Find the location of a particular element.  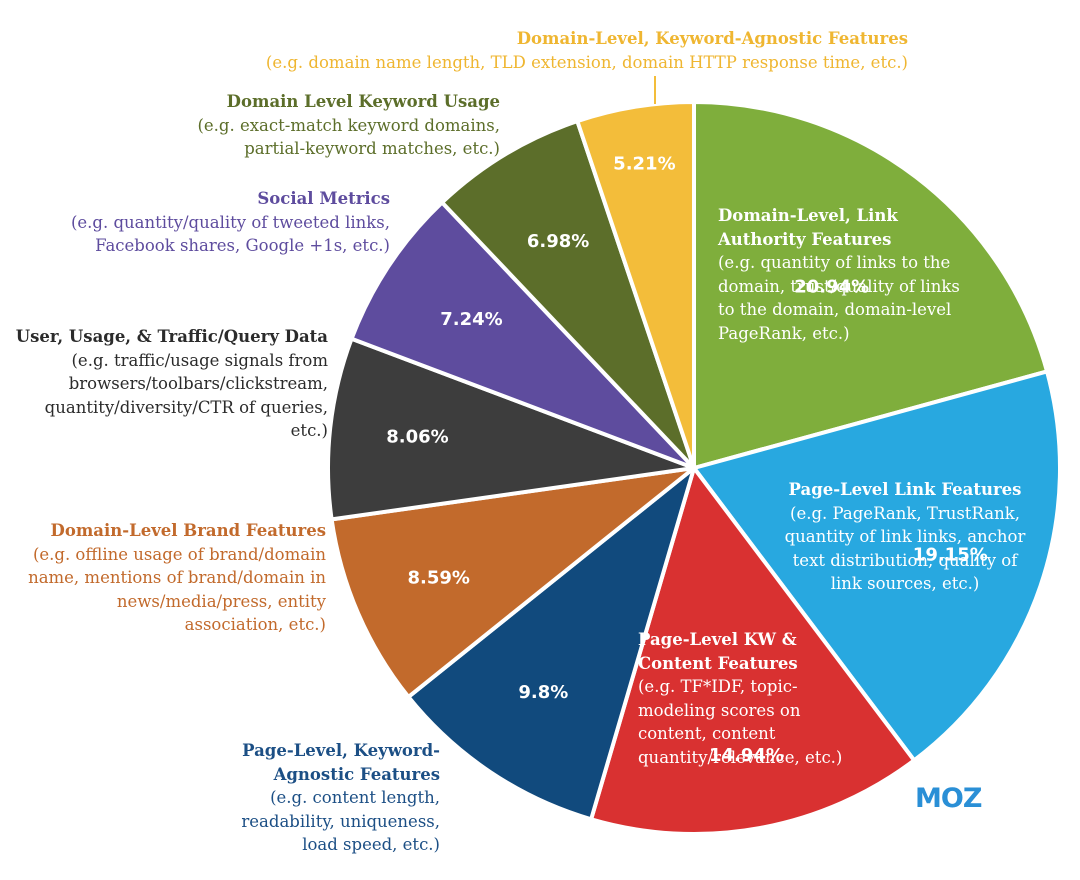

slice-percent-label: 6.98% is located at coordinates (558, 241).